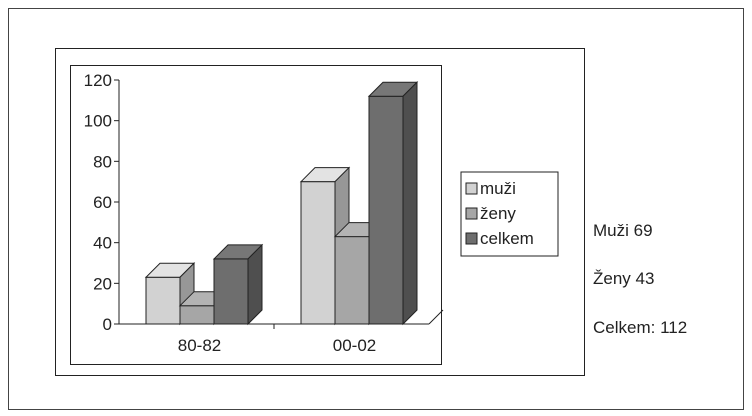 Image resolution: width=752 pixels, height=416 pixels. What do you see at coordinates (354, 345) in the screenshot?
I see `x-tick-label: 00-02` at bounding box center [354, 345].